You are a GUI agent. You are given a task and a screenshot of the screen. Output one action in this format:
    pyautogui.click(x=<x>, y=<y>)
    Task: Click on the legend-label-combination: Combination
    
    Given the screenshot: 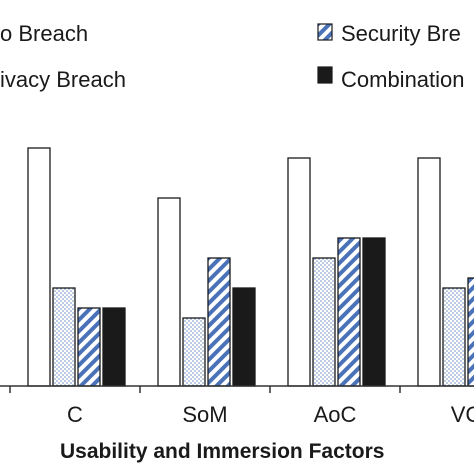 What is the action you would take?
    pyautogui.click(x=403, y=79)
    